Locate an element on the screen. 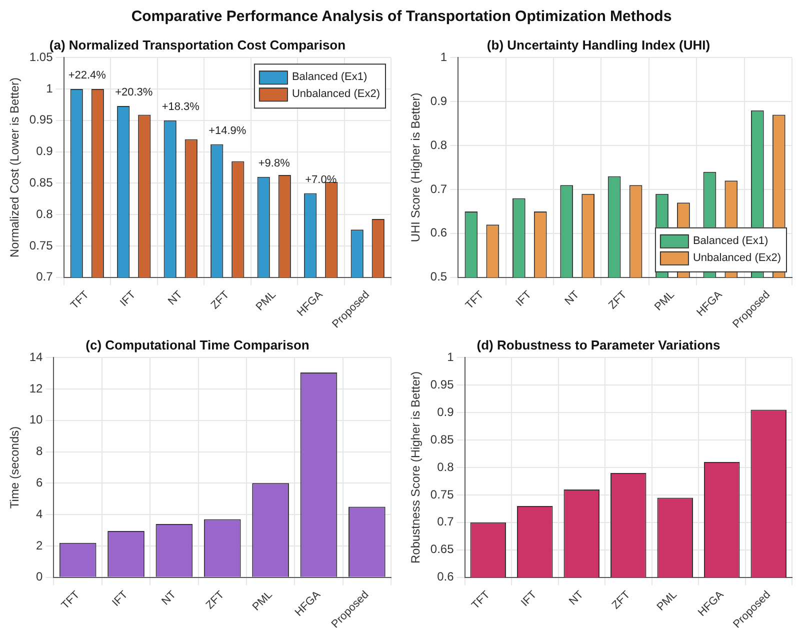  y-tick-label: 10 is located at coordinates (36, 419).